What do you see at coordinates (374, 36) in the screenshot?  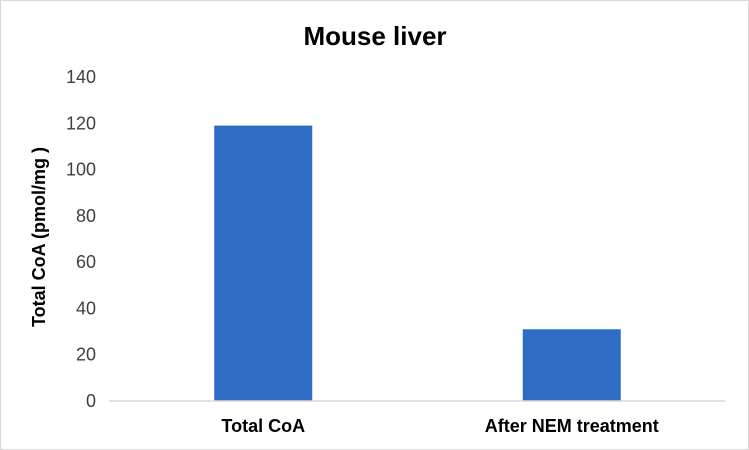 I see `chart-title: Mouse liver` at bounding box center [374, 36].